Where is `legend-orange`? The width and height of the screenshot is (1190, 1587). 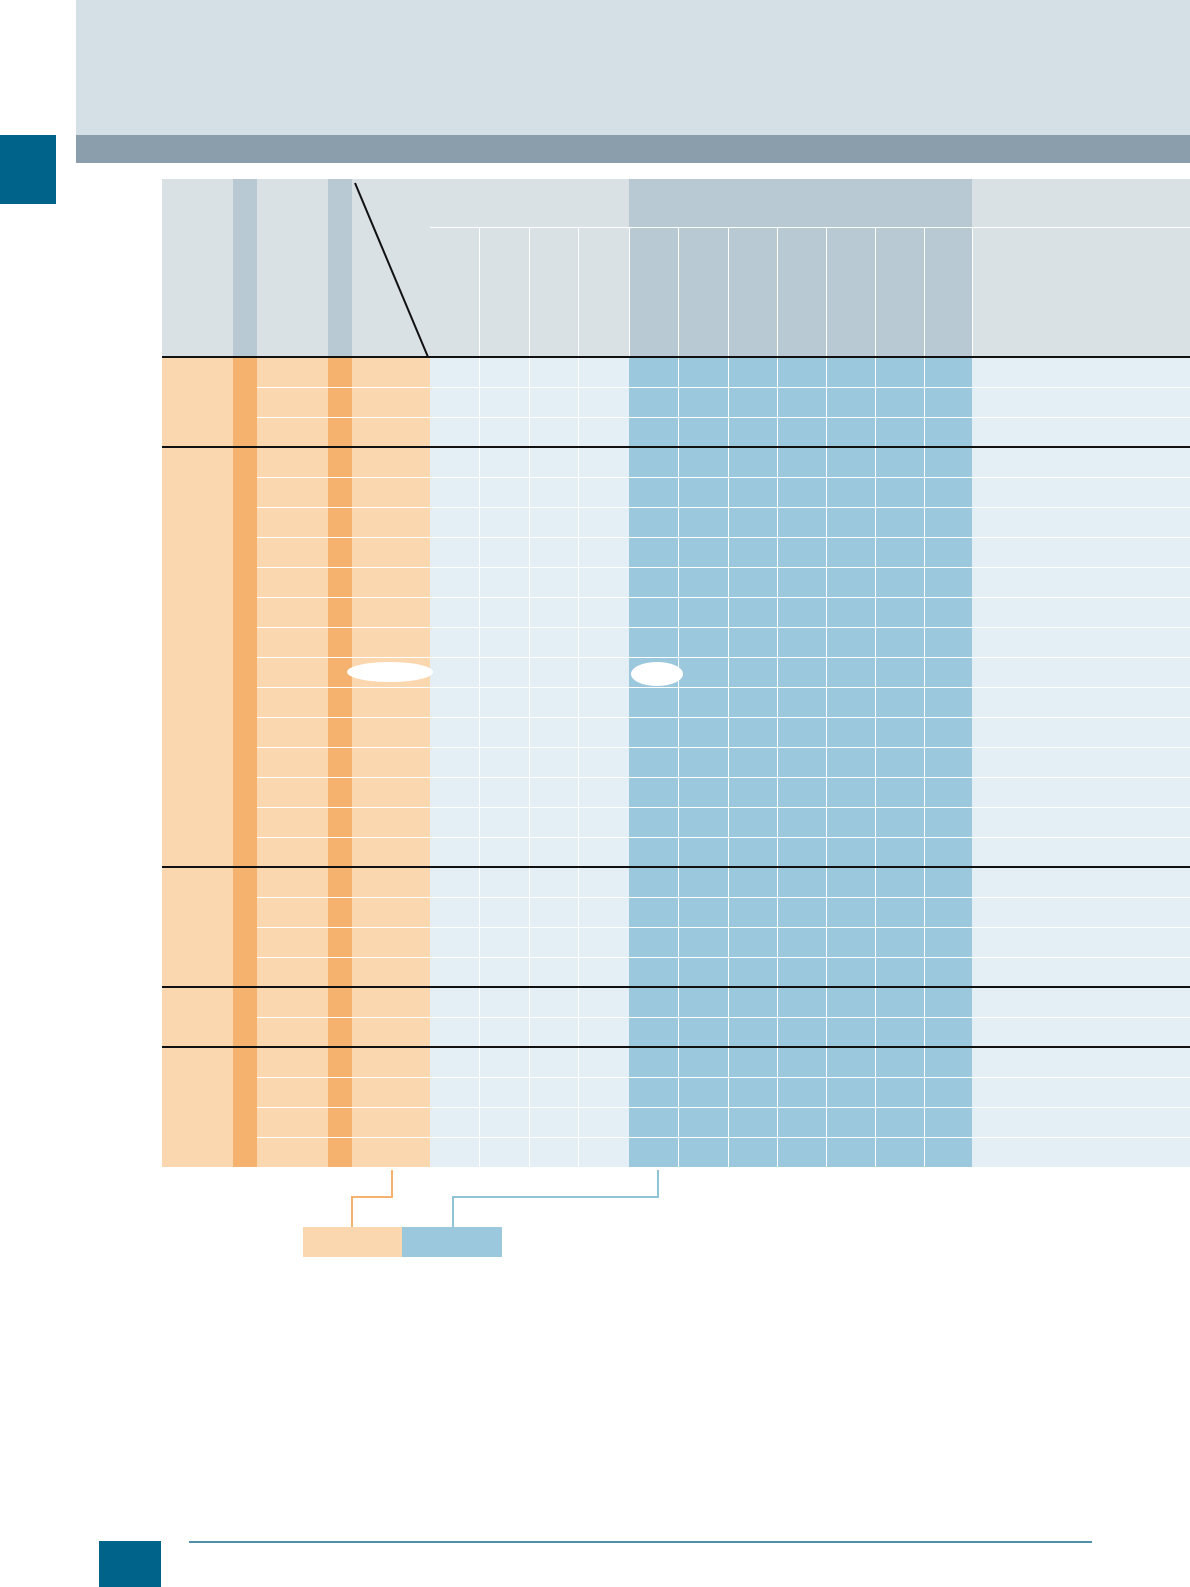
legend-orange is located at coordinates (352, 1242).